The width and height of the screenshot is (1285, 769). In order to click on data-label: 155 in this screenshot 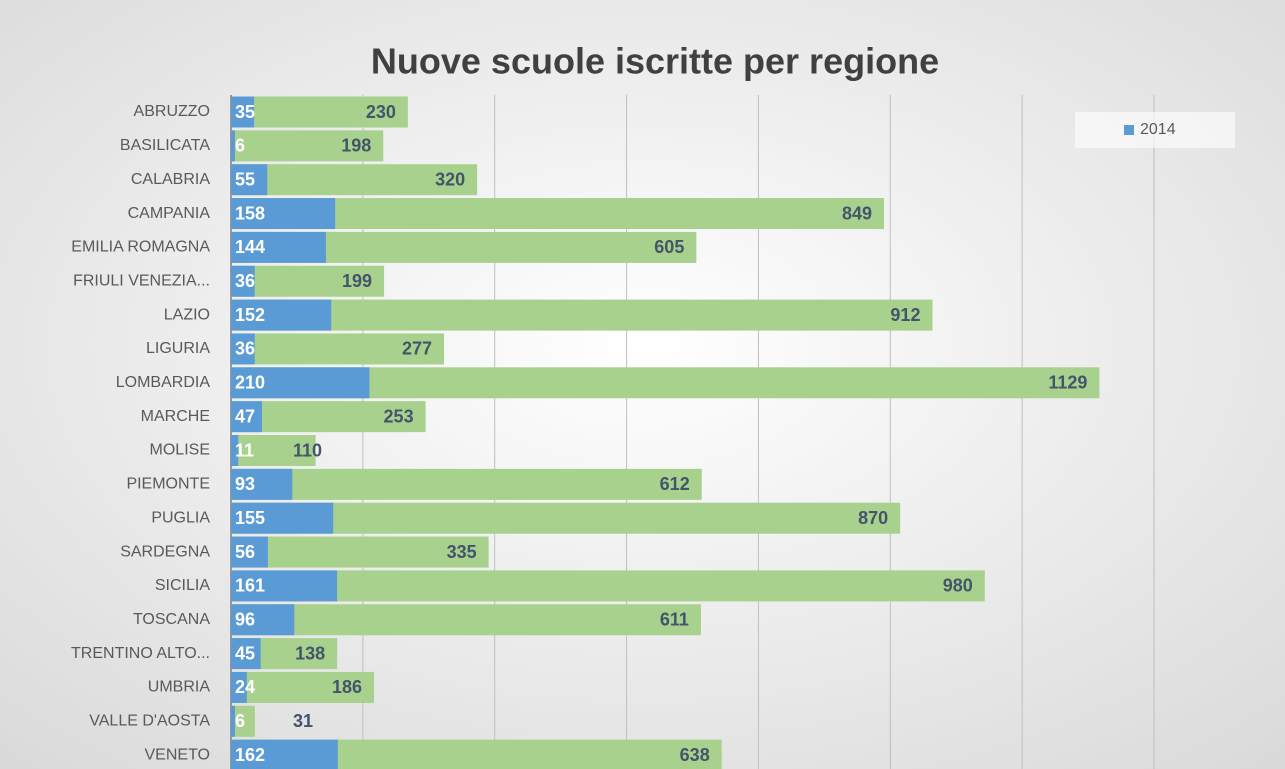, I will do `click(250, 518)`.